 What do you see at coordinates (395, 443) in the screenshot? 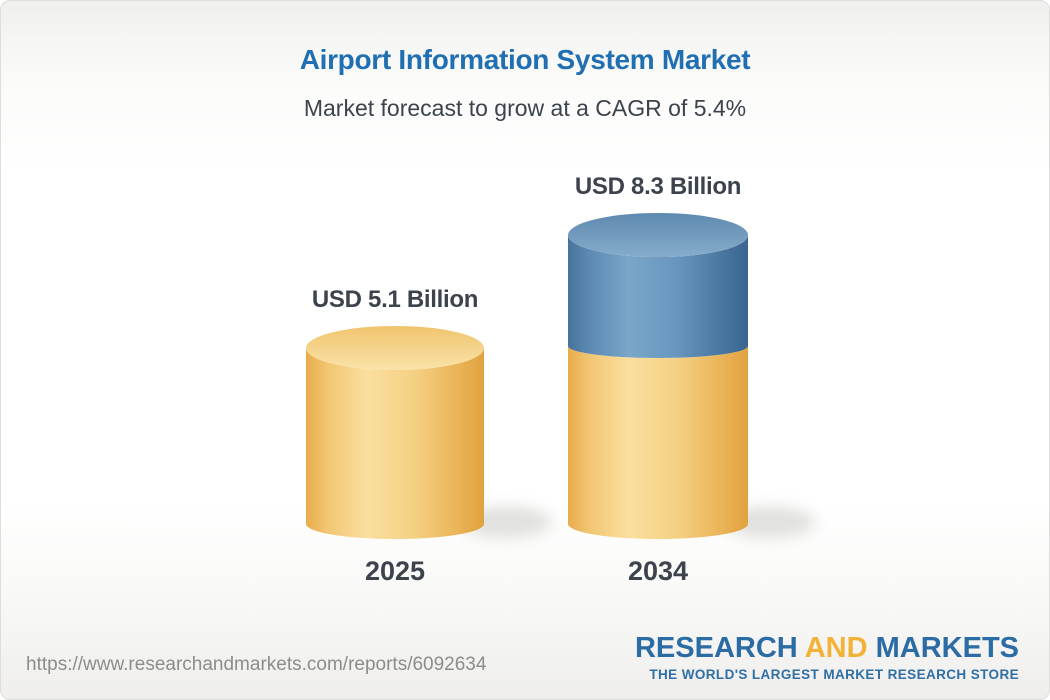
I see `bar-2025-body` at bounding box center [395, 443].